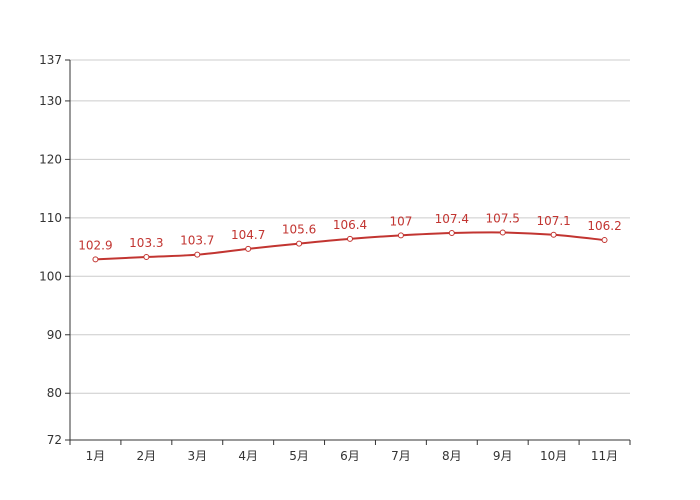 This screenshot has height=500, width=700. I want to click on x-tick-label: 3月, so click(197, 456).